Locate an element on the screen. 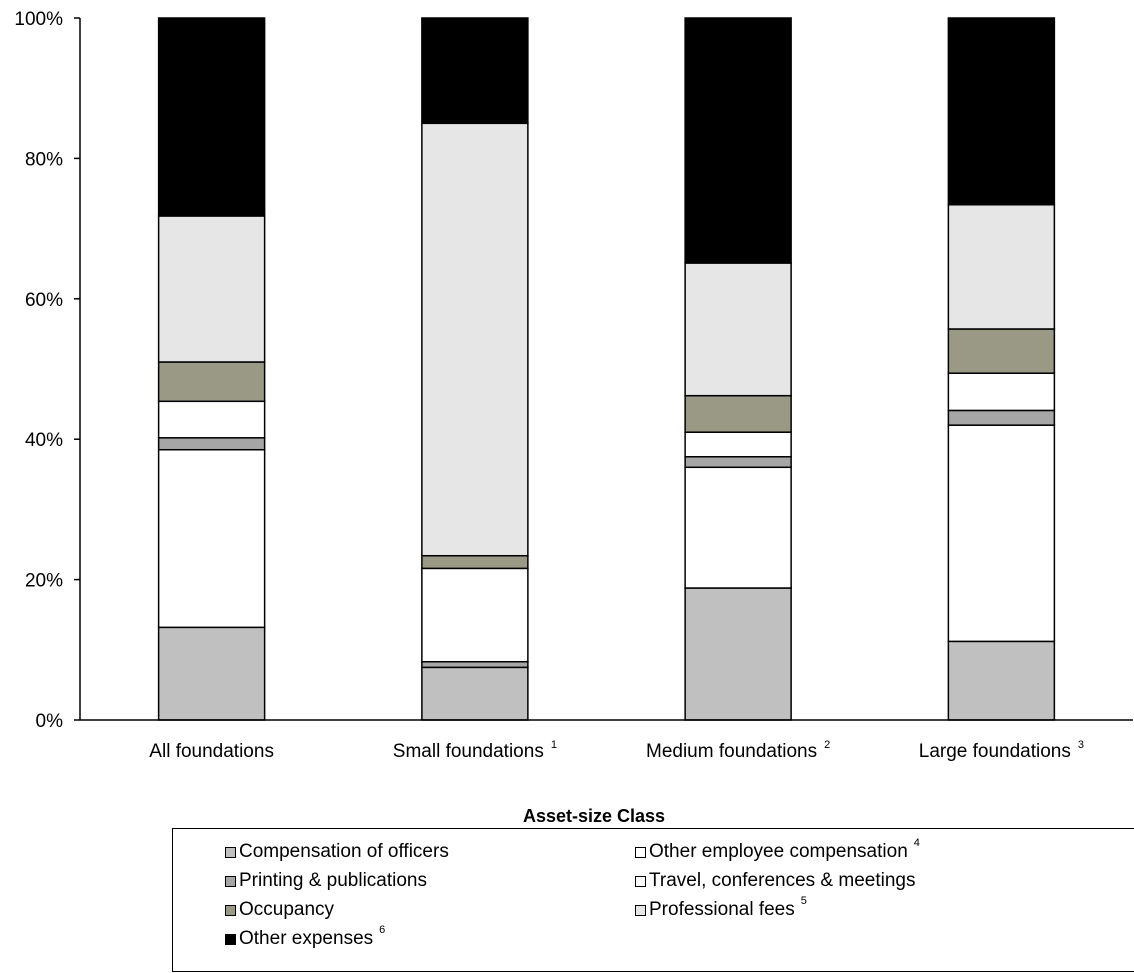 This screenshot has height=973, width=1134. legend-label: Professional fees is located at coordinates (722, 909).